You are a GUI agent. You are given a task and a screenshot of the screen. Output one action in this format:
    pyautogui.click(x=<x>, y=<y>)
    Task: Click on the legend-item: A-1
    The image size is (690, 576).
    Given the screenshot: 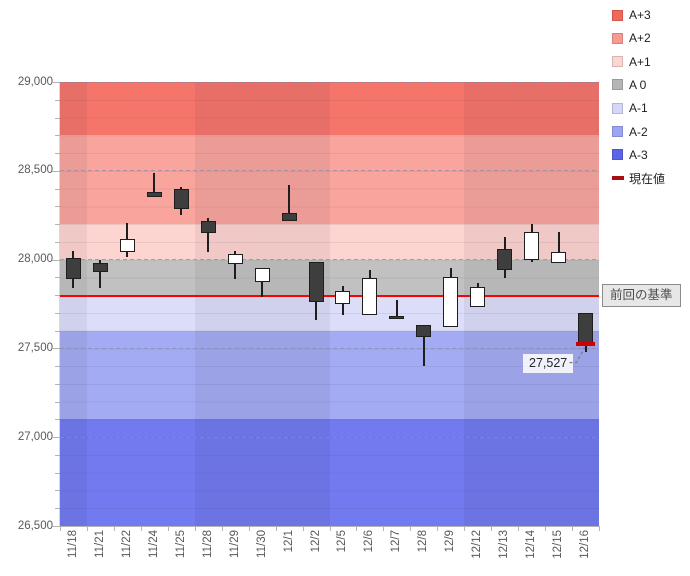 What is the action you would take?
    pyautogui.click(x=630, y=108)
    